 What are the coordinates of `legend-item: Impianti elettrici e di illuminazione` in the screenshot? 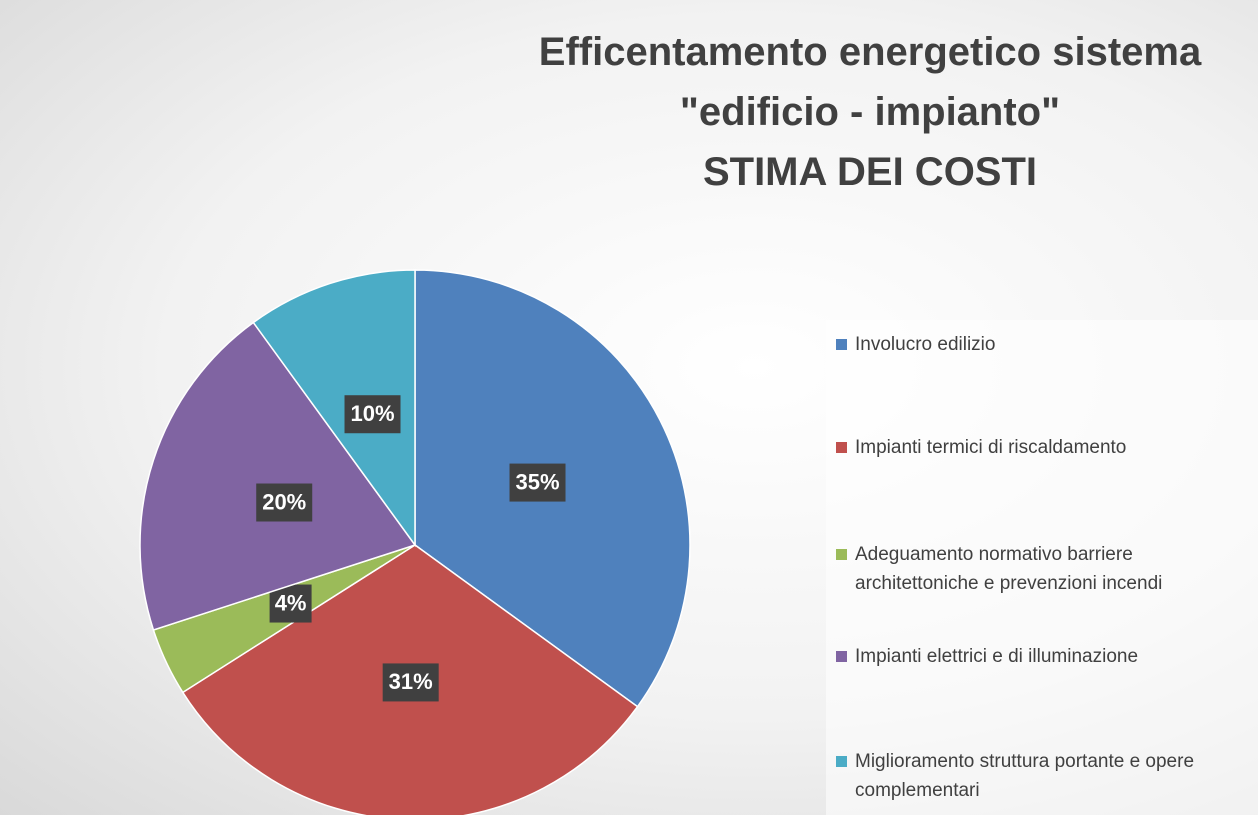 It's located at (1041, 656).